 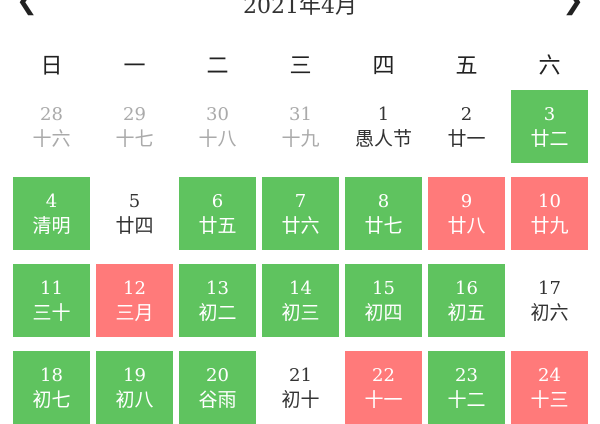 I want to click on lunar-label: 十七, so click(x=134, y=138).